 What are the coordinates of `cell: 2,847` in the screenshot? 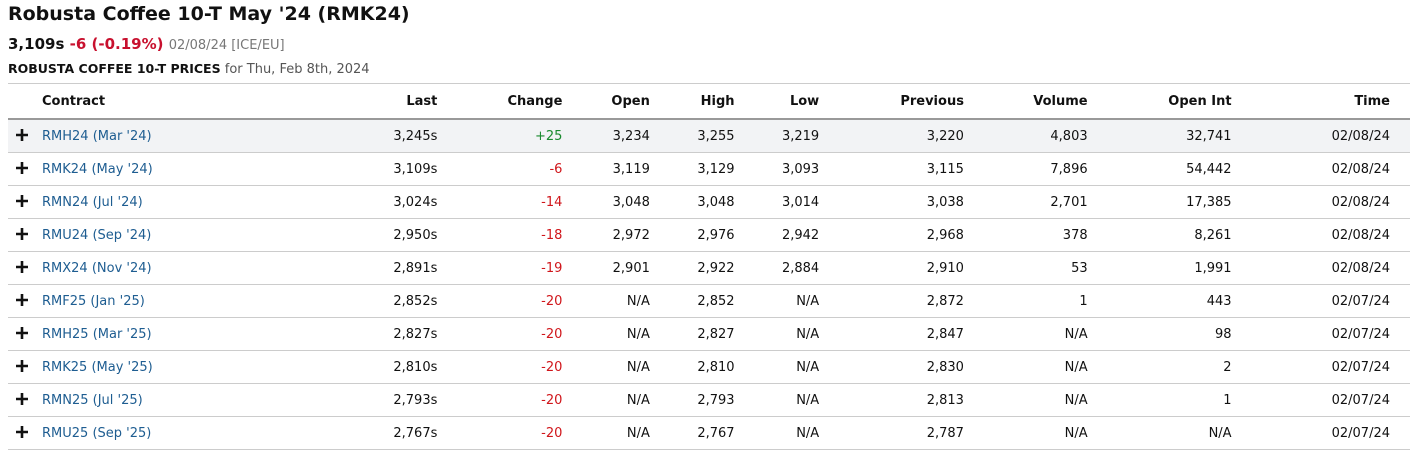 It's located at (891, 334).